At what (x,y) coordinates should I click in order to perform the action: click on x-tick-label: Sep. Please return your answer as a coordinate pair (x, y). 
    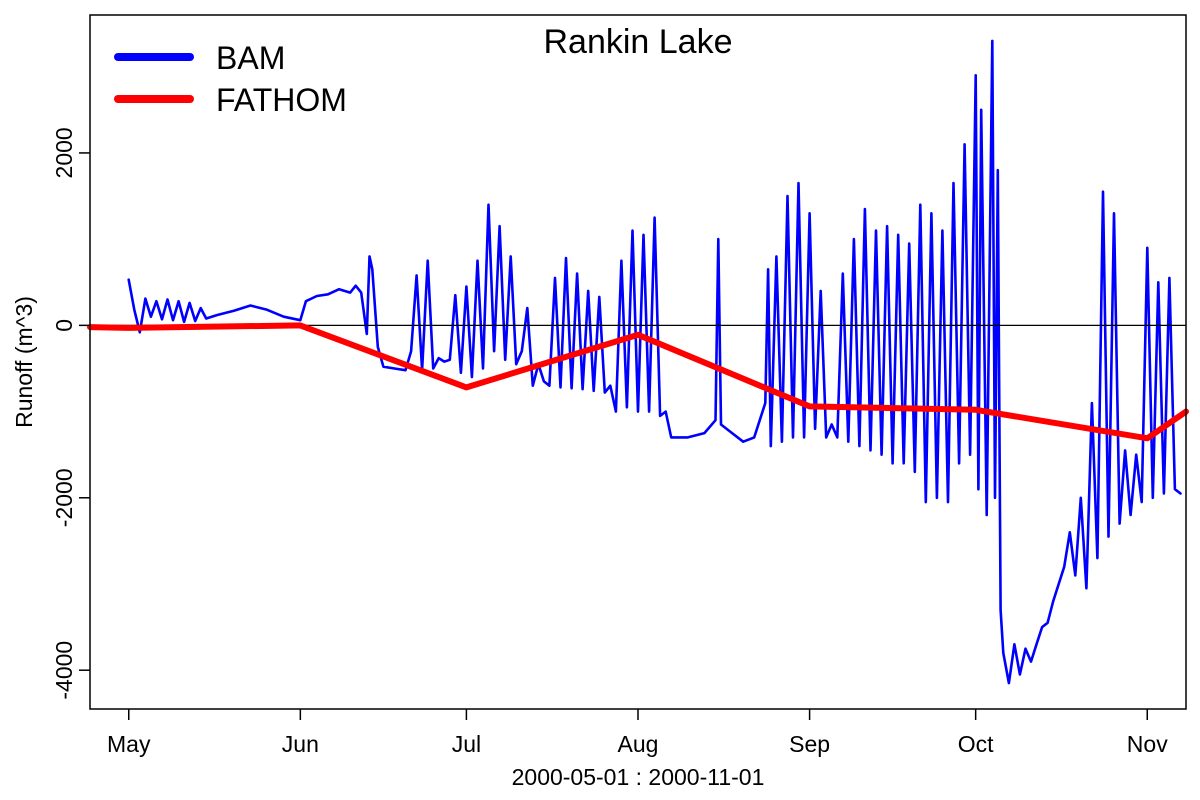
    Looking at the image, I should click on (809, 744).